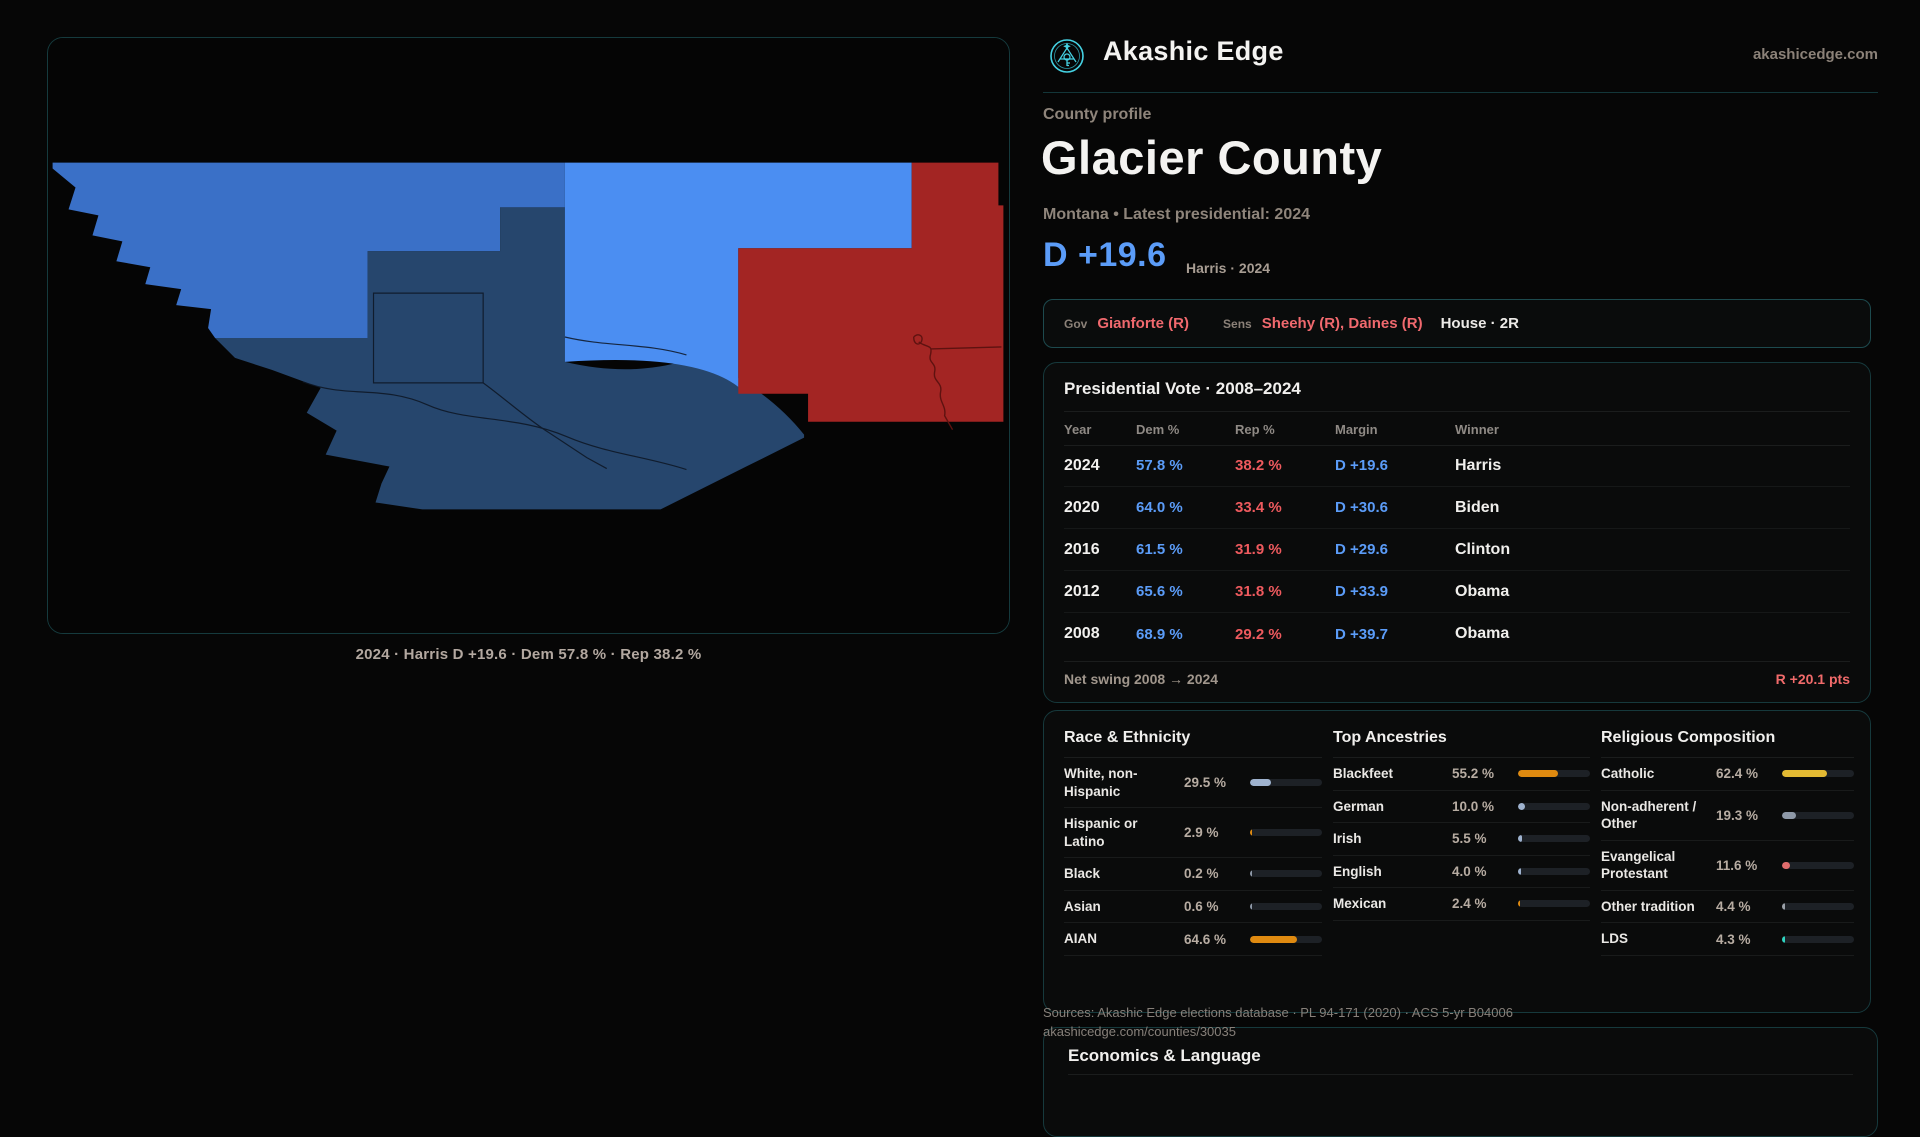 This screenshot has width=1920, height=1137. What do you see at coordinates (1193, 939) in the screenshot?
I see `stat-row: AIAN 64.6 %` at bounding box center [1193, 939].